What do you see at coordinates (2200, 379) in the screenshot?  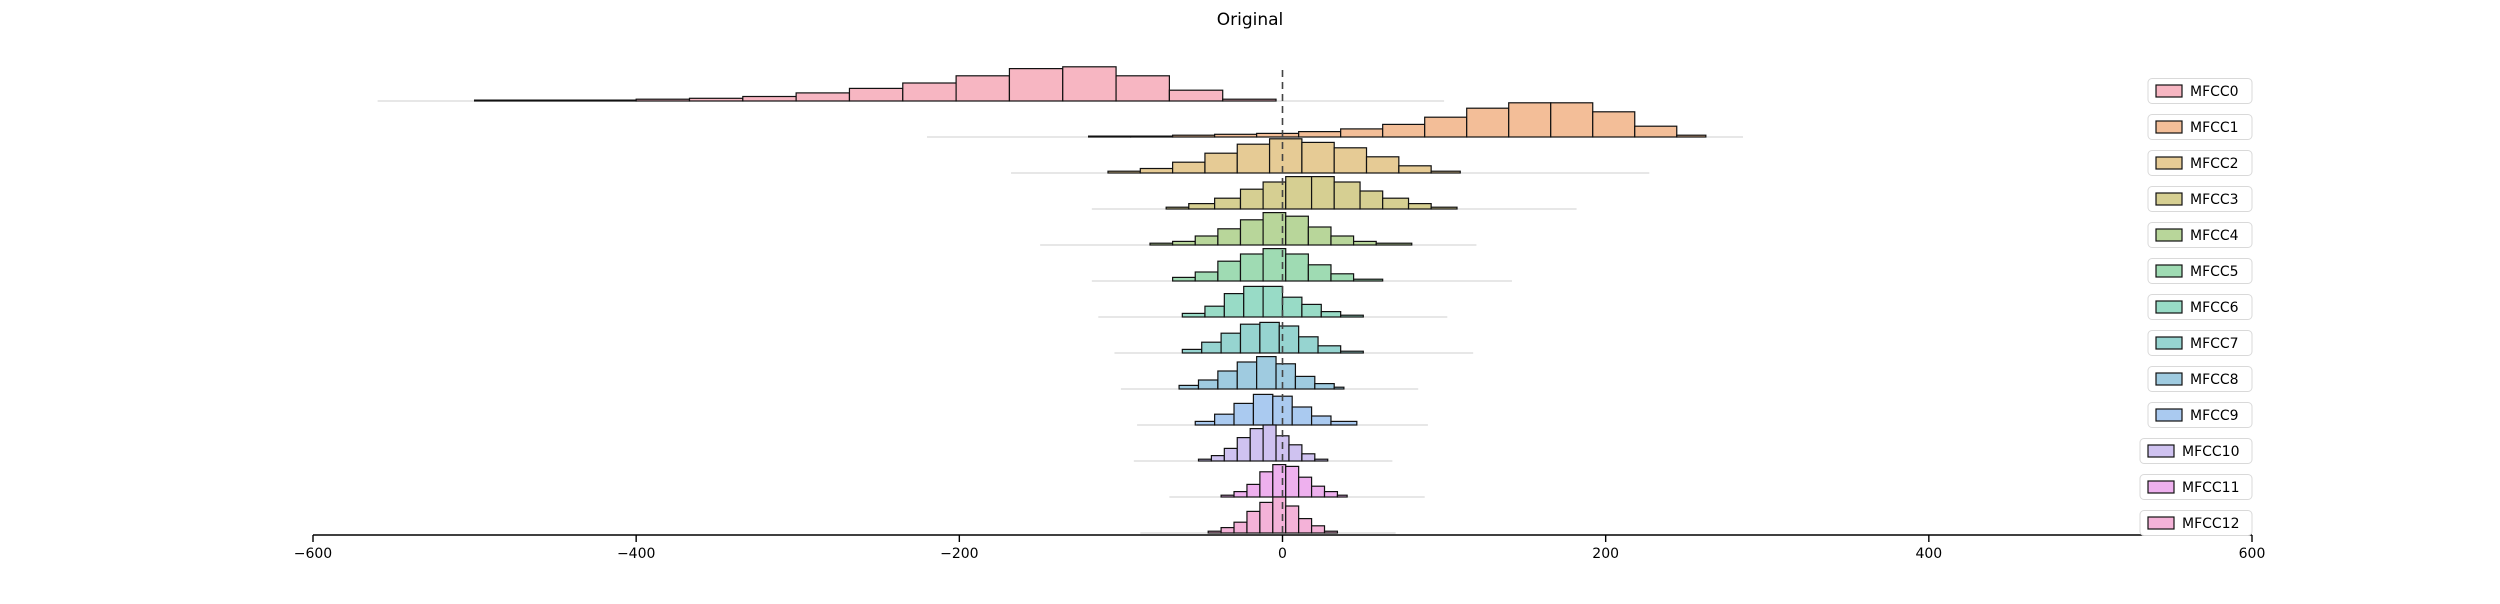 I see `legend-item-mfcc8: MFCC8` at bounding box center [2200, 379].